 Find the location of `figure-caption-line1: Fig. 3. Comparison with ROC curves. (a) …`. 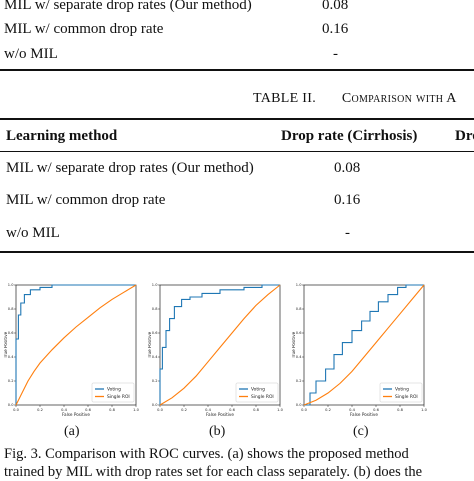

figure-caption-line1: Fig. 3. Comparison with ROC curves. (a) … is located at coordinates (206, 454).